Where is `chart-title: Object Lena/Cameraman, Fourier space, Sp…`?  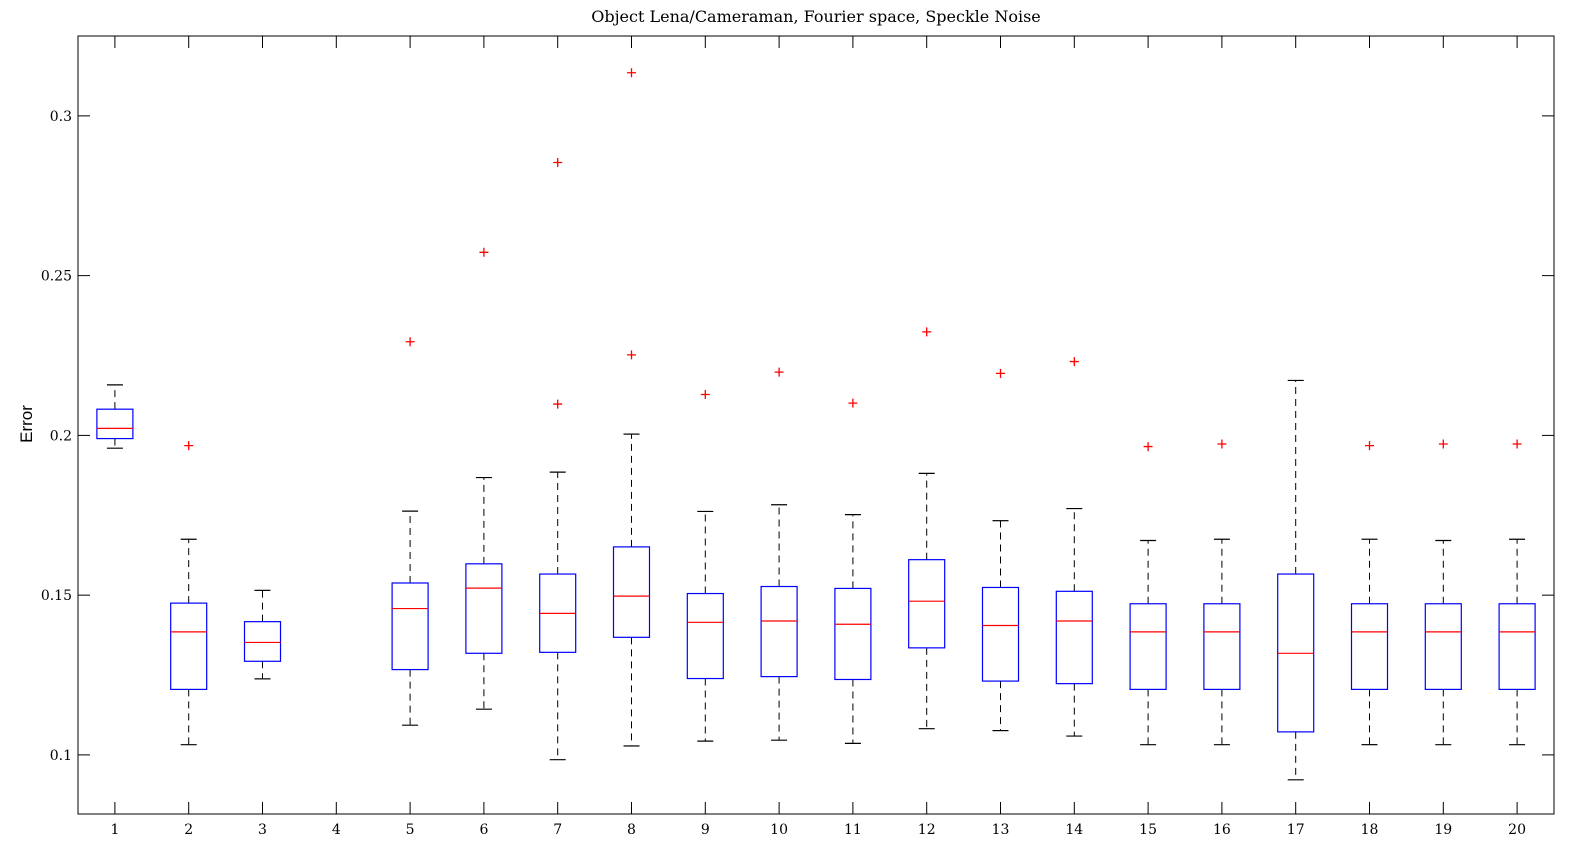 chart-title: Object Lena/Cameraman, Fourier space, Sp… is located at coordinates (816, 16).